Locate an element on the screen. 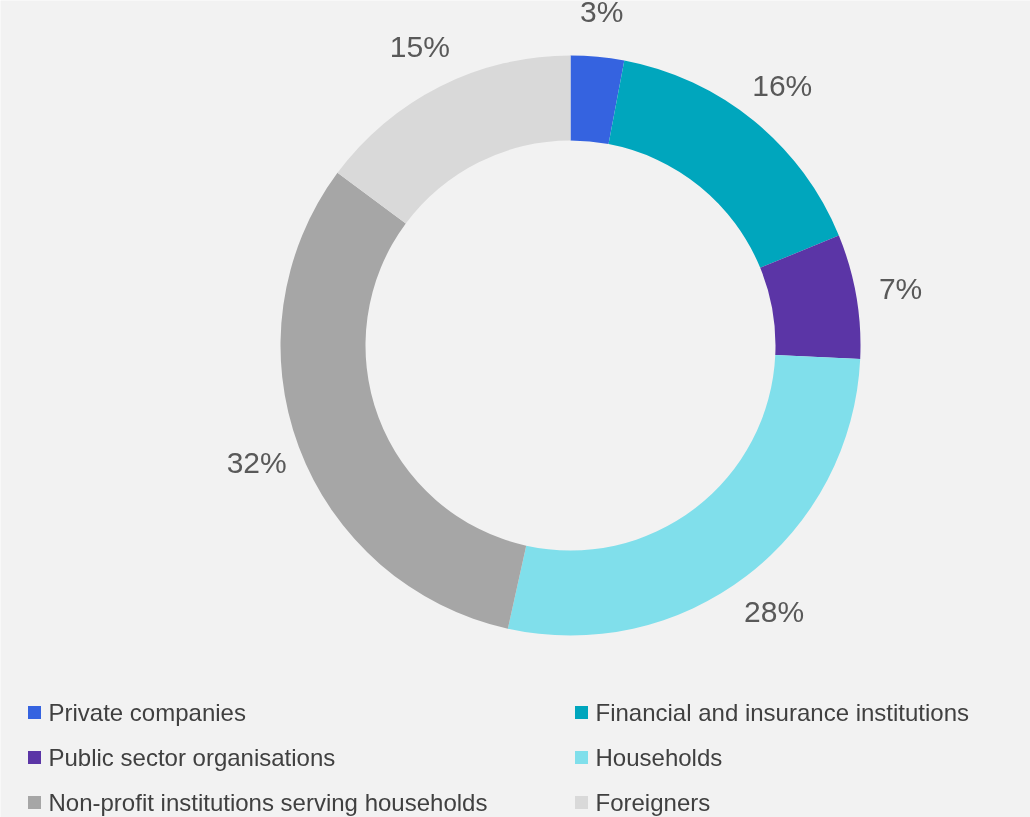 The width and height of the screenshot is (1030, 817). data-label: 15% is located at coordinates (419, 46).